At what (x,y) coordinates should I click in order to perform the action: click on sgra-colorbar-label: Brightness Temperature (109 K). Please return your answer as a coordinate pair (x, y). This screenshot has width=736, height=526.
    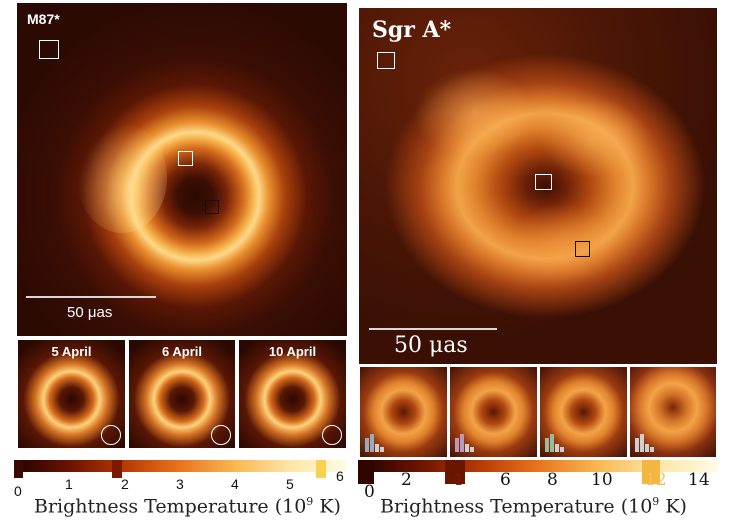
    Looking at the image, I should click on (533, 506).